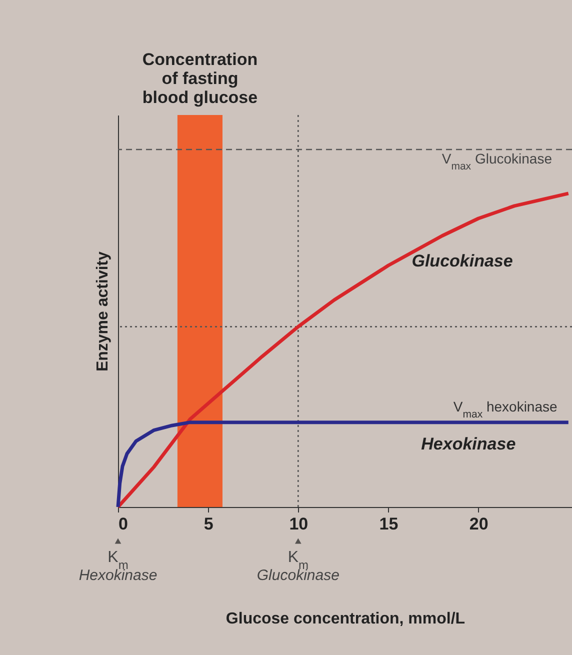 The image size is (572, 655). Describe the element at coordinates (103, 311) in the screenshot. I see `y-axis-title: Enzyme activity` at that location.